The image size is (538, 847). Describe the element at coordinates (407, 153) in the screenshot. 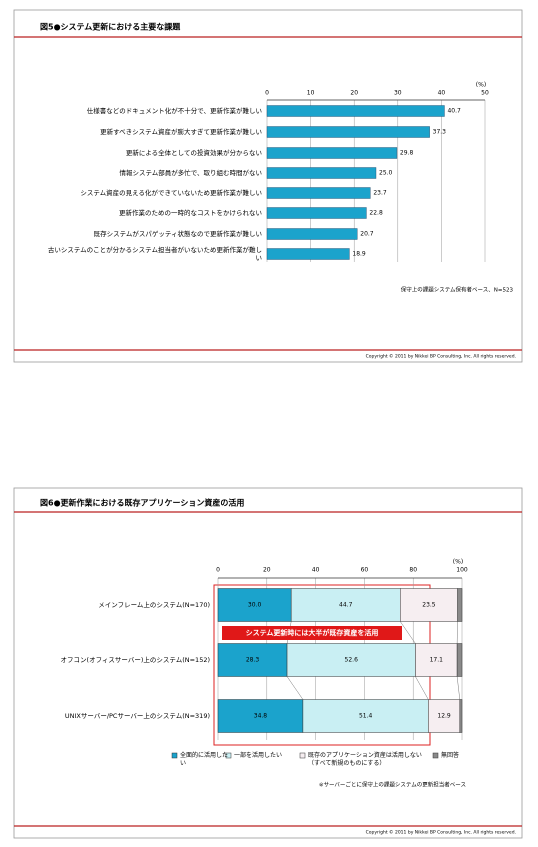

I see `value-label: 29.8` at that location.